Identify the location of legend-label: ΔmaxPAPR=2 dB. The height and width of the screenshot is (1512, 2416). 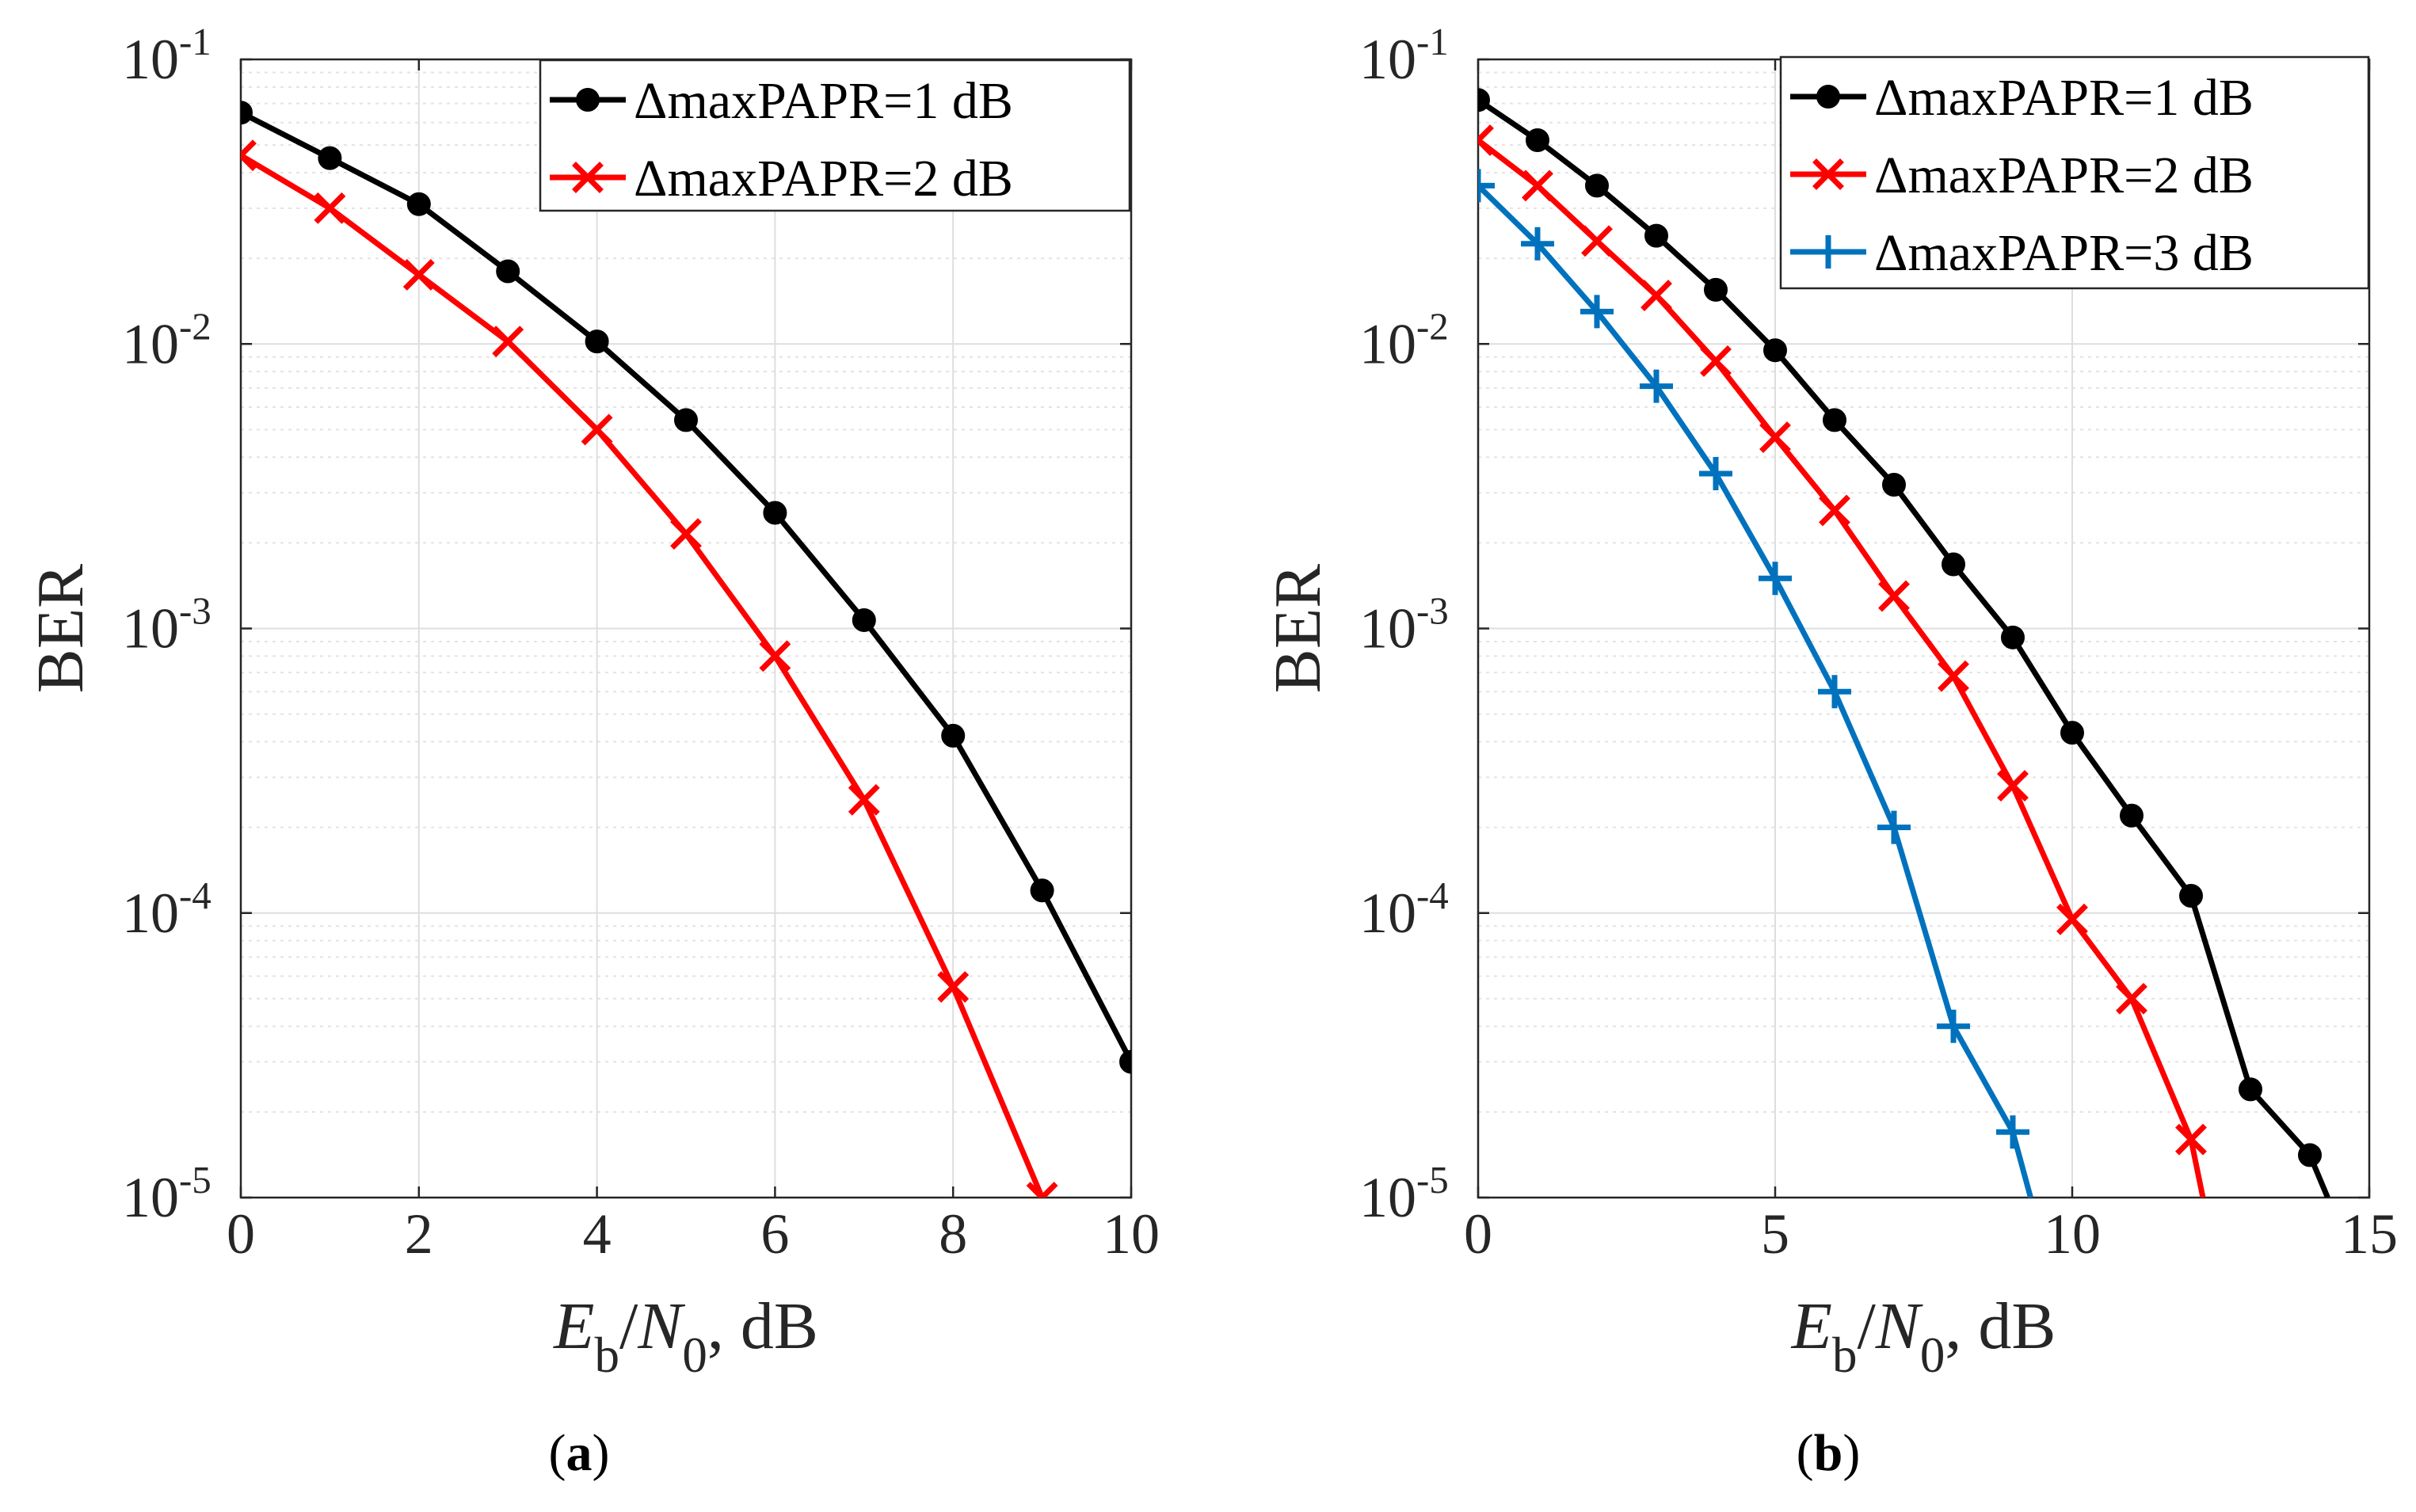
(2064, 175).